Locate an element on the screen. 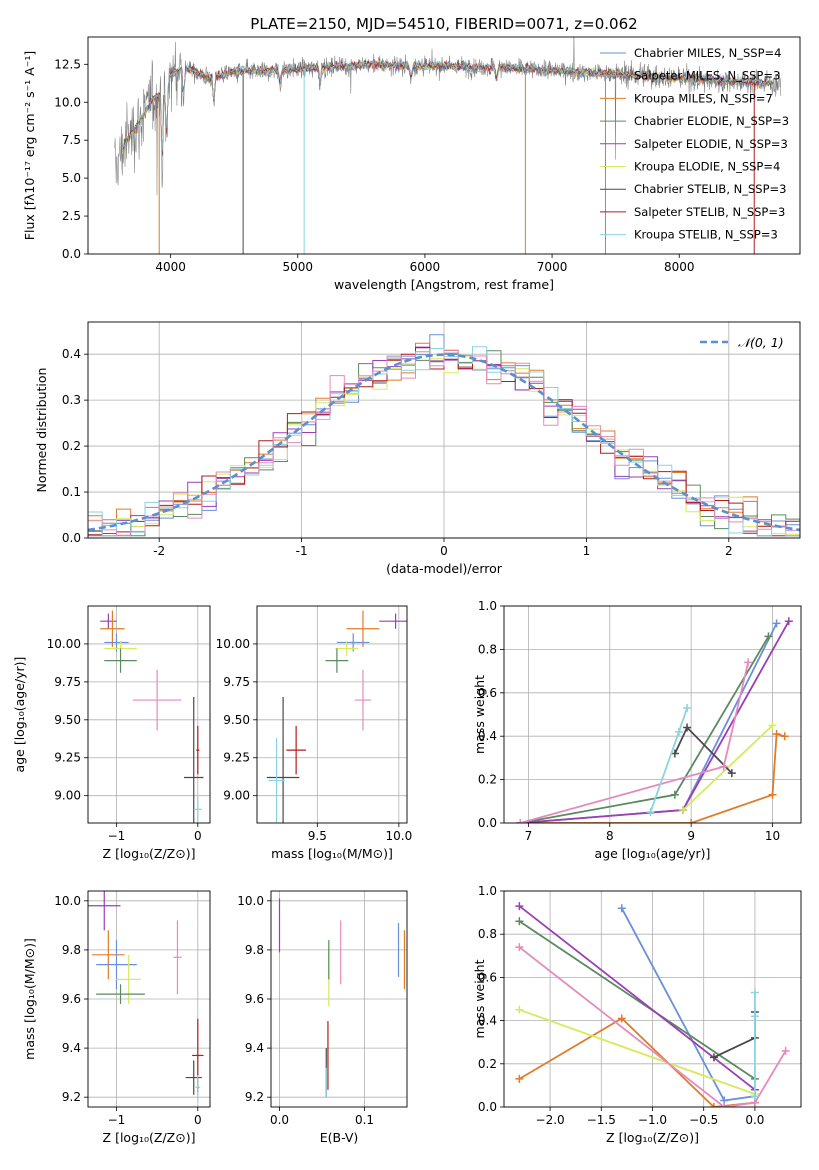 This screenshot has width=819, height=1170. age_vs_mass-xtick-label: 9.5 is located at coordinates (317, 836).